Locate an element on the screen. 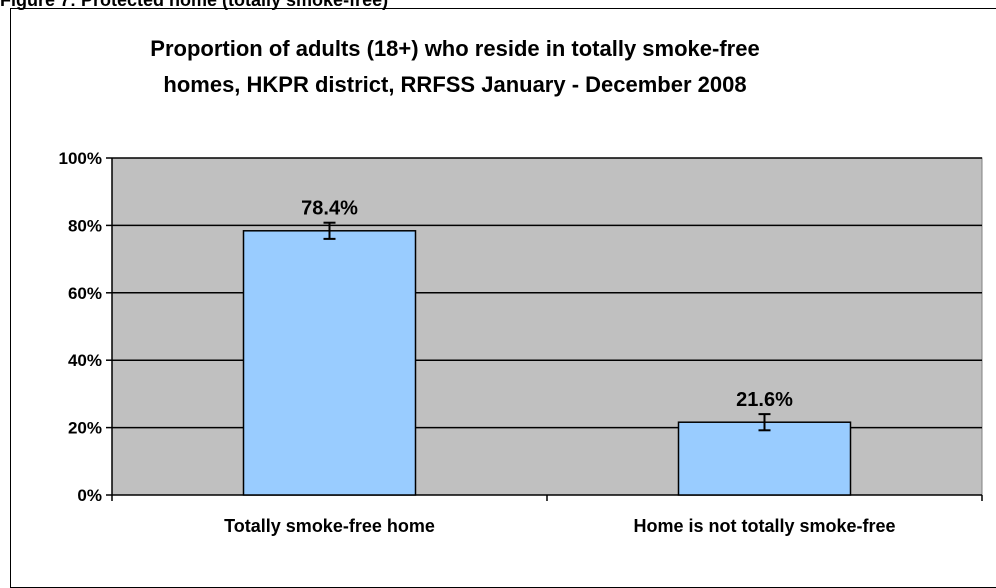 Image resolution: width=996 pixels, height=588 pixels. y-tick-label-60: 60% is located at coordinates (85, 293).